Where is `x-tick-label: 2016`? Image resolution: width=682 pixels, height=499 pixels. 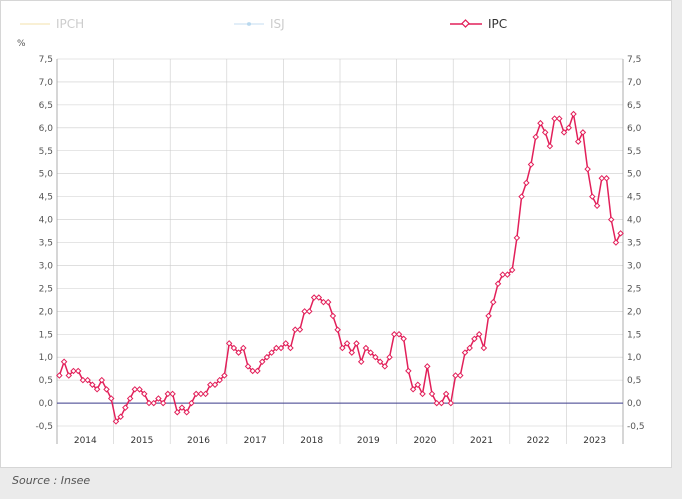
x-tick-label: 2016 is located at coordinates (198, 441).